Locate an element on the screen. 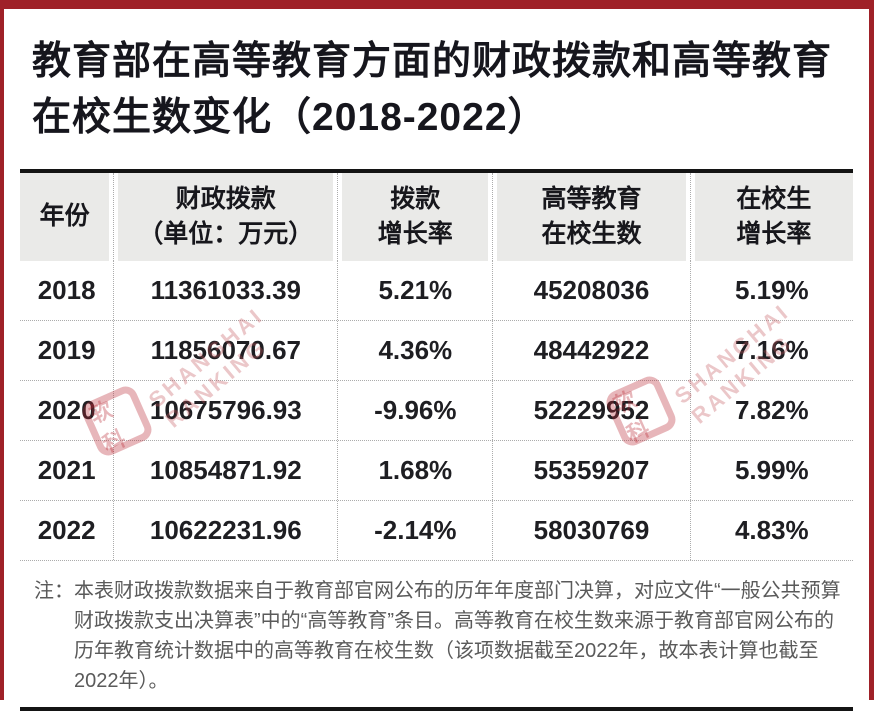 The height and width of the screenshot is (711, 874). header-cell: 在校生 增长率 is located at coordinates (771, 217).